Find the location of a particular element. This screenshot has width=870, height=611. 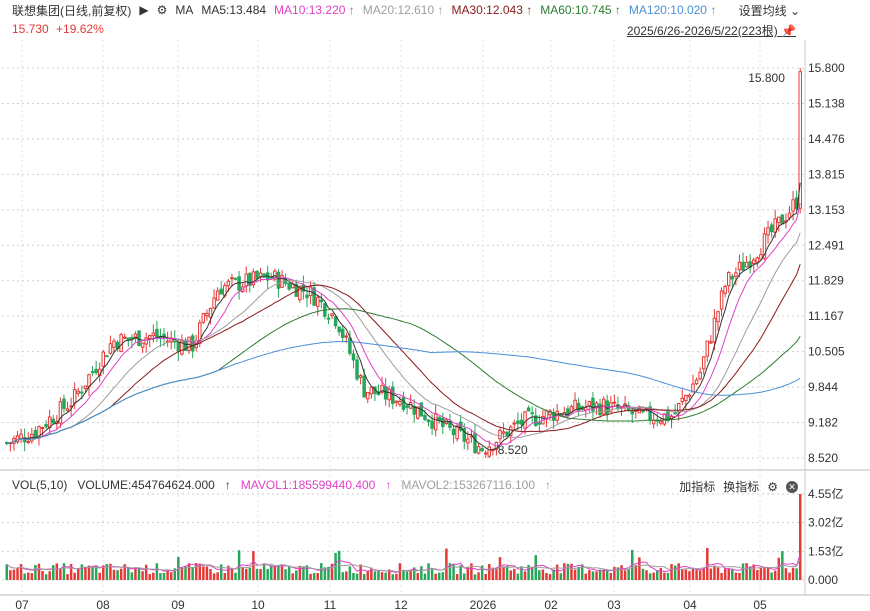

price-line: 15.730 +19.62% is located at coordinates (58, 29).